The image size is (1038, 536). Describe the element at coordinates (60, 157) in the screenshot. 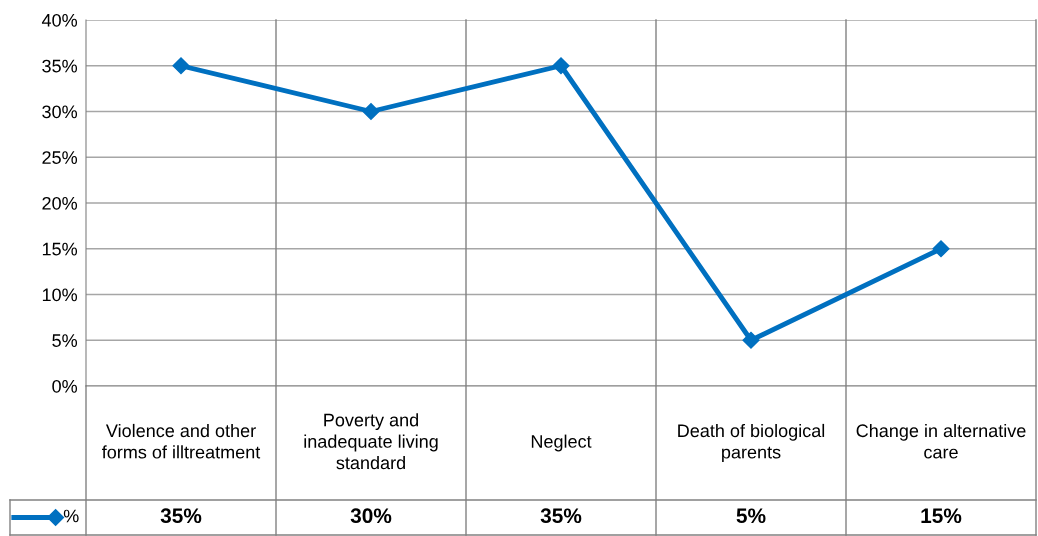

I see `y-tick-label: 25%` at that location.